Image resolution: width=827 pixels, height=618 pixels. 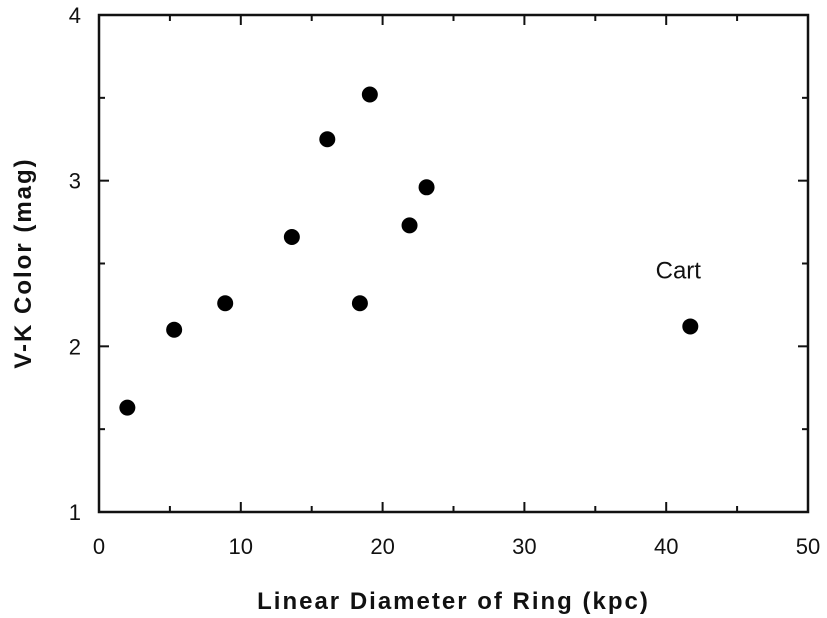 What do you see at coordinates (808, 546) in the screenshot?
I see `x-tick-label: 50` at bounding box center [808, 546].